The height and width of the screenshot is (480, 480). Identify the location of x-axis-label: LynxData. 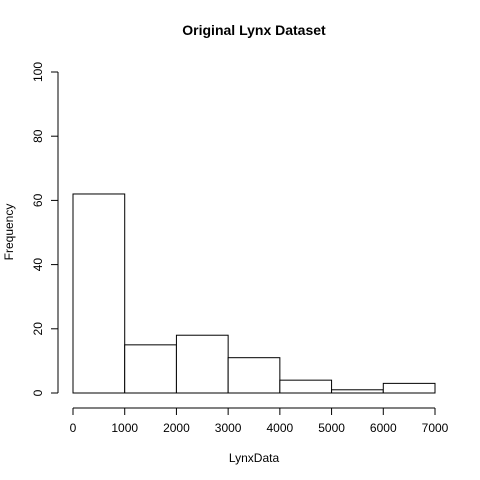
(254, 458).